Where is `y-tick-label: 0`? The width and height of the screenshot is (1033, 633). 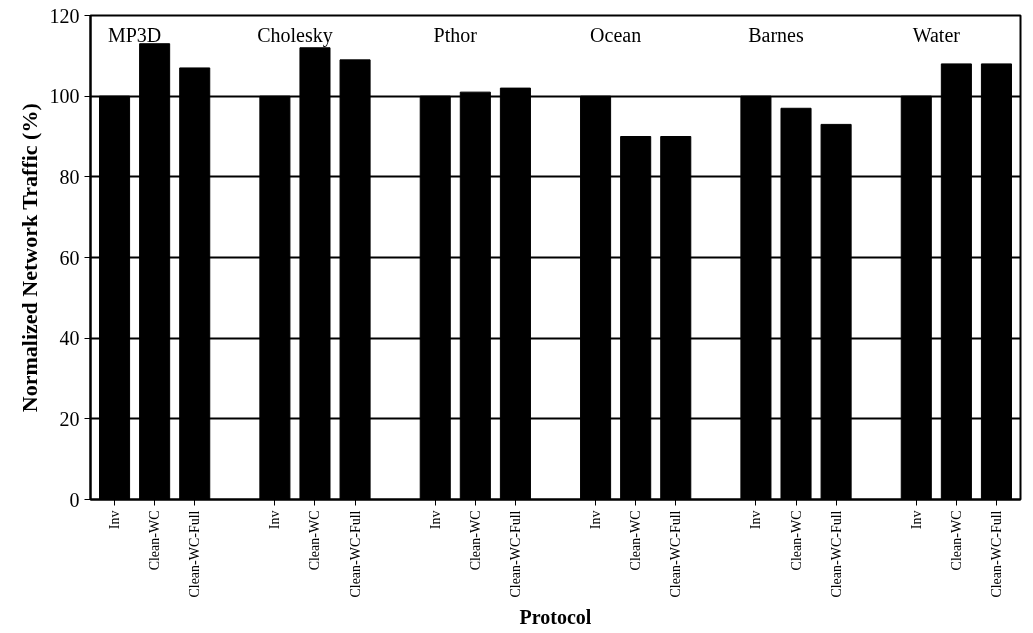 y-tick-label: 0 is located at coordinates (74, 499).